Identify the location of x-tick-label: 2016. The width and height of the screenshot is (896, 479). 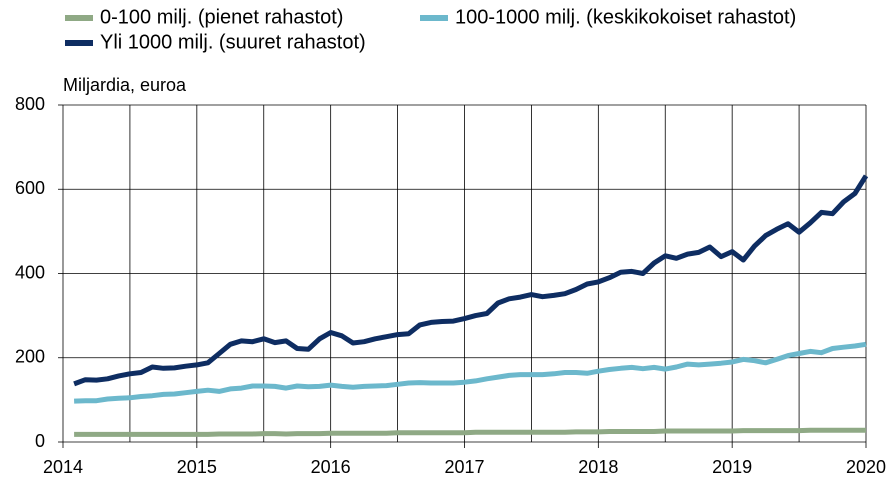
(331, 467).